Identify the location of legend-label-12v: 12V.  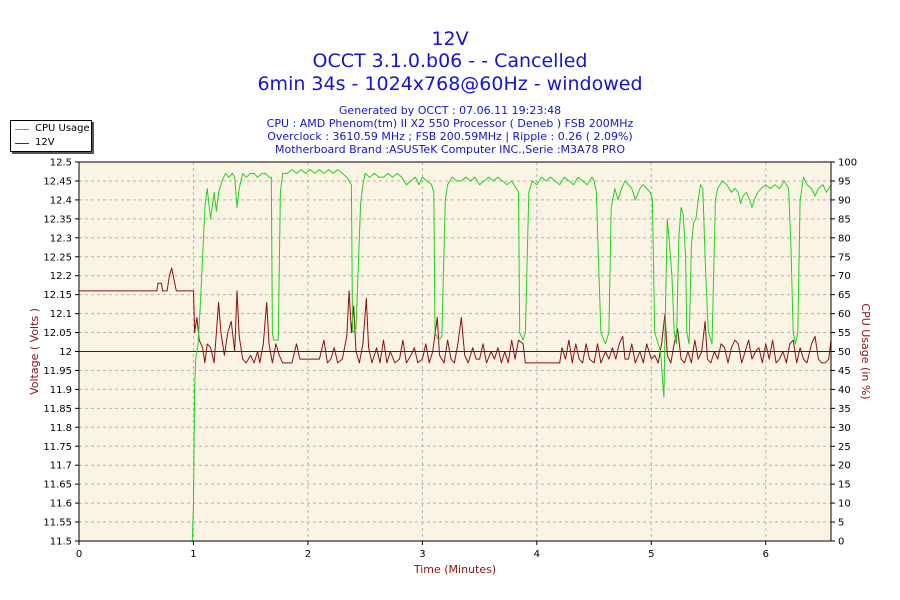
(45, 142).